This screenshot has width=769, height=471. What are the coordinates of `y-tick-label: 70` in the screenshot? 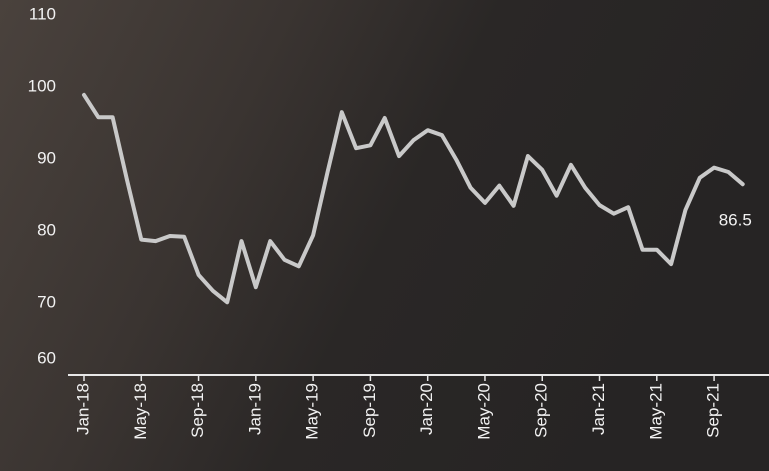 It's located at (46, 301).